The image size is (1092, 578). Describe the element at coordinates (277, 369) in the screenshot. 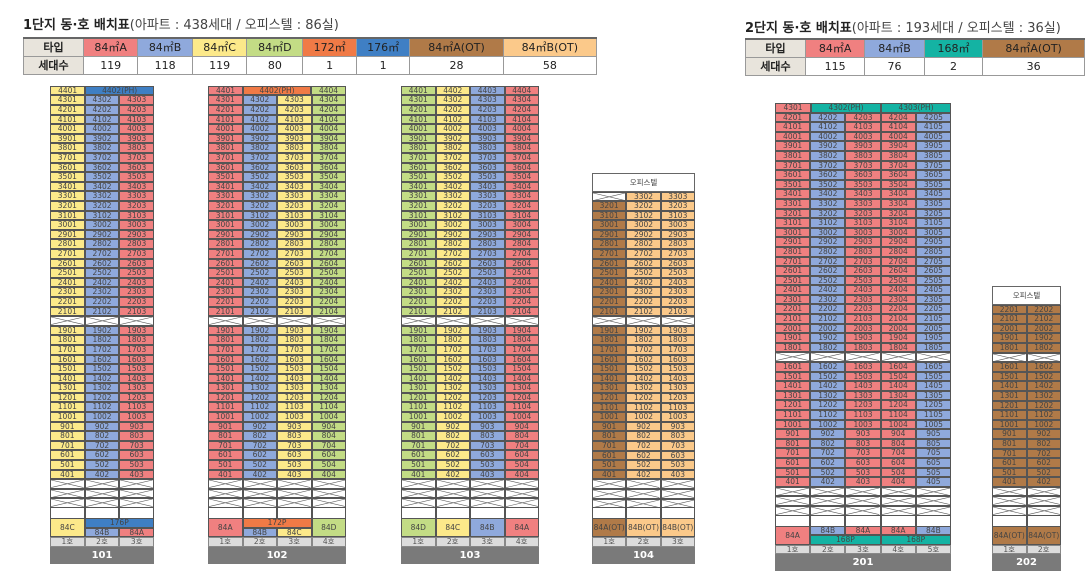

I see `floor-row-15: 1501 1502 1503 1504` at that location.